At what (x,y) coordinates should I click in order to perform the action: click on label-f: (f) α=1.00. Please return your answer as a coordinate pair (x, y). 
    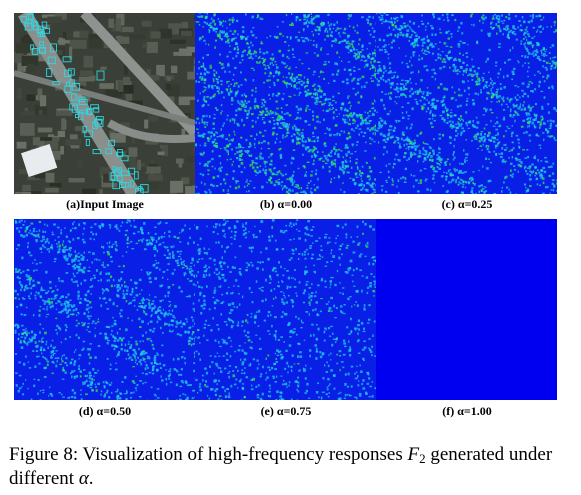
    Looking at the image, I should click on (467, 411).